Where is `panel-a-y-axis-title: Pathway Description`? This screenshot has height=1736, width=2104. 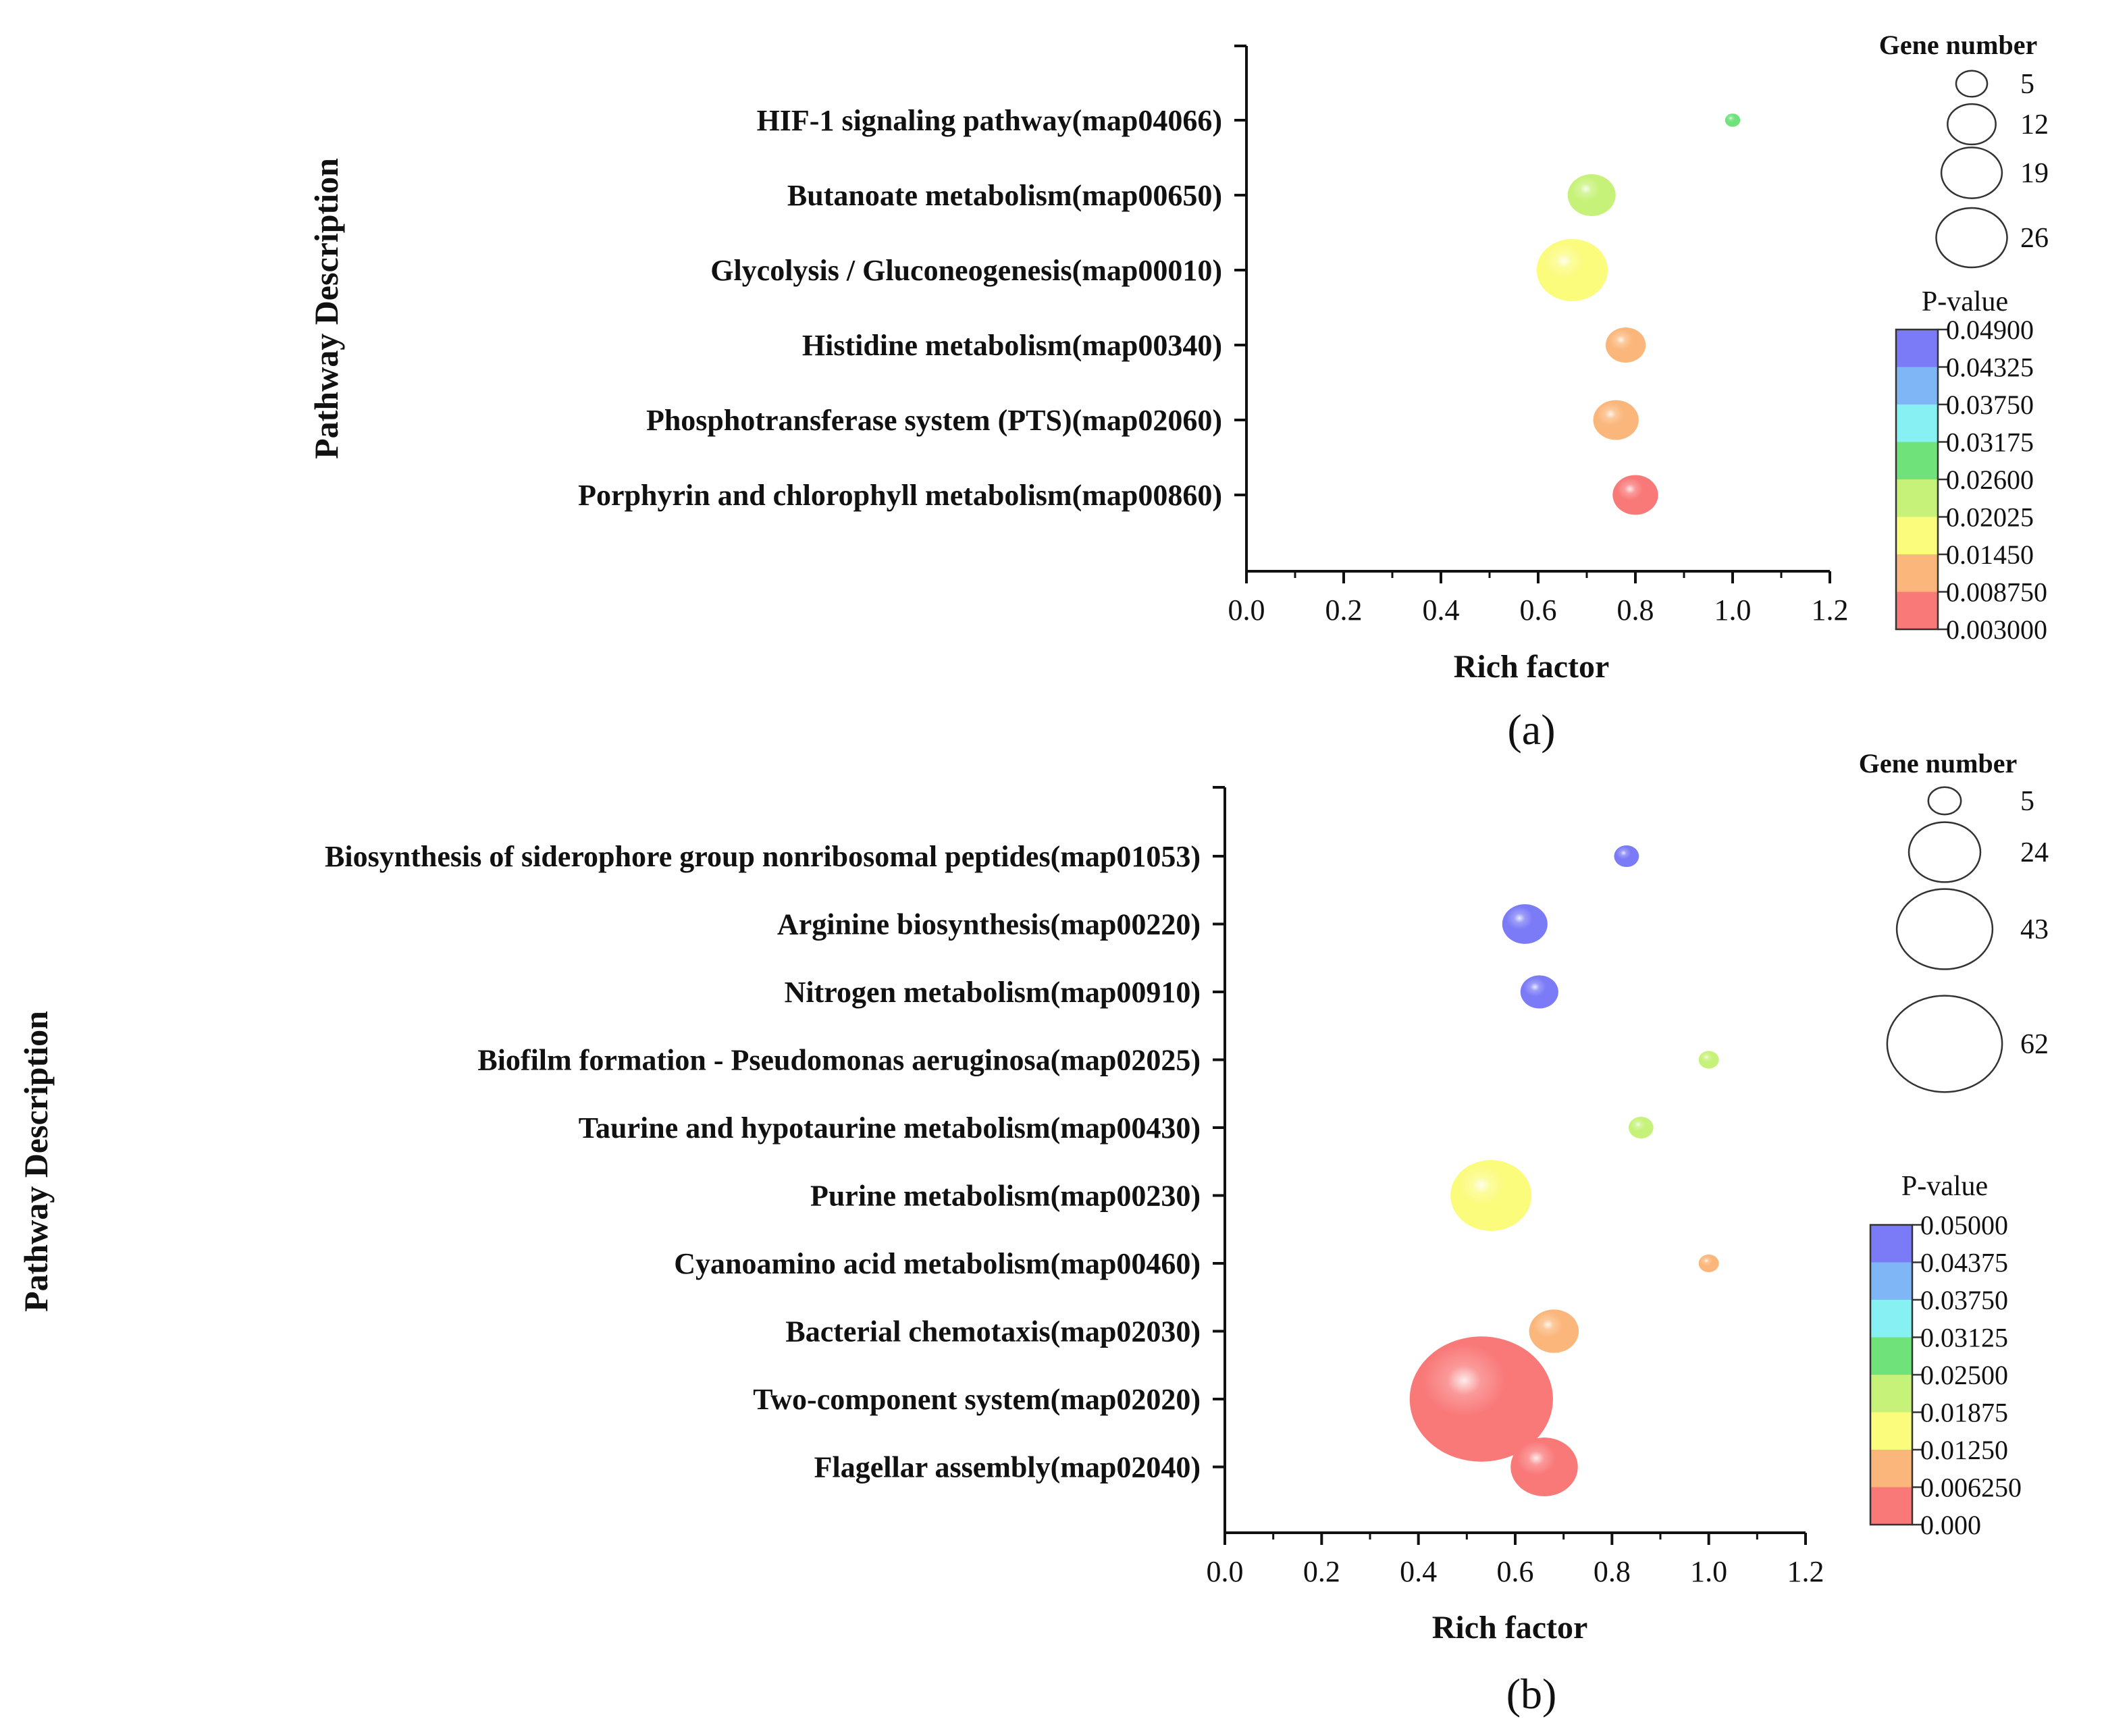
panel-a-y-axis-title: Pathway Description is located at coordinates (326, 308).